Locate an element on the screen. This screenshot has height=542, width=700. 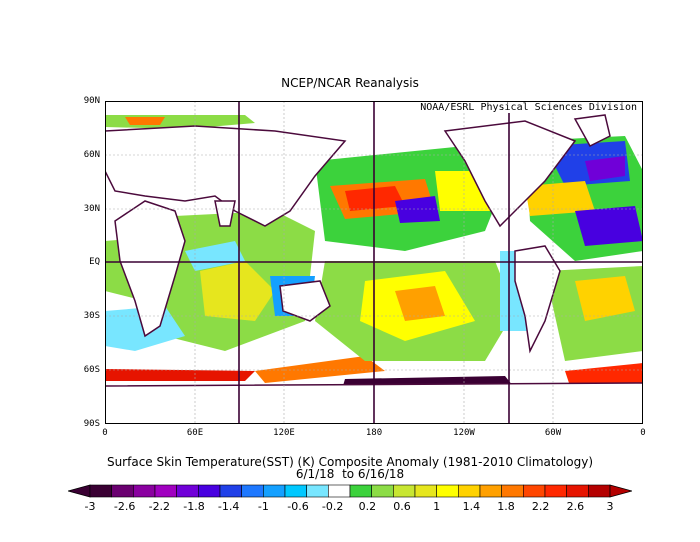
lat-label: 30N is located at coordinates (91, 209).